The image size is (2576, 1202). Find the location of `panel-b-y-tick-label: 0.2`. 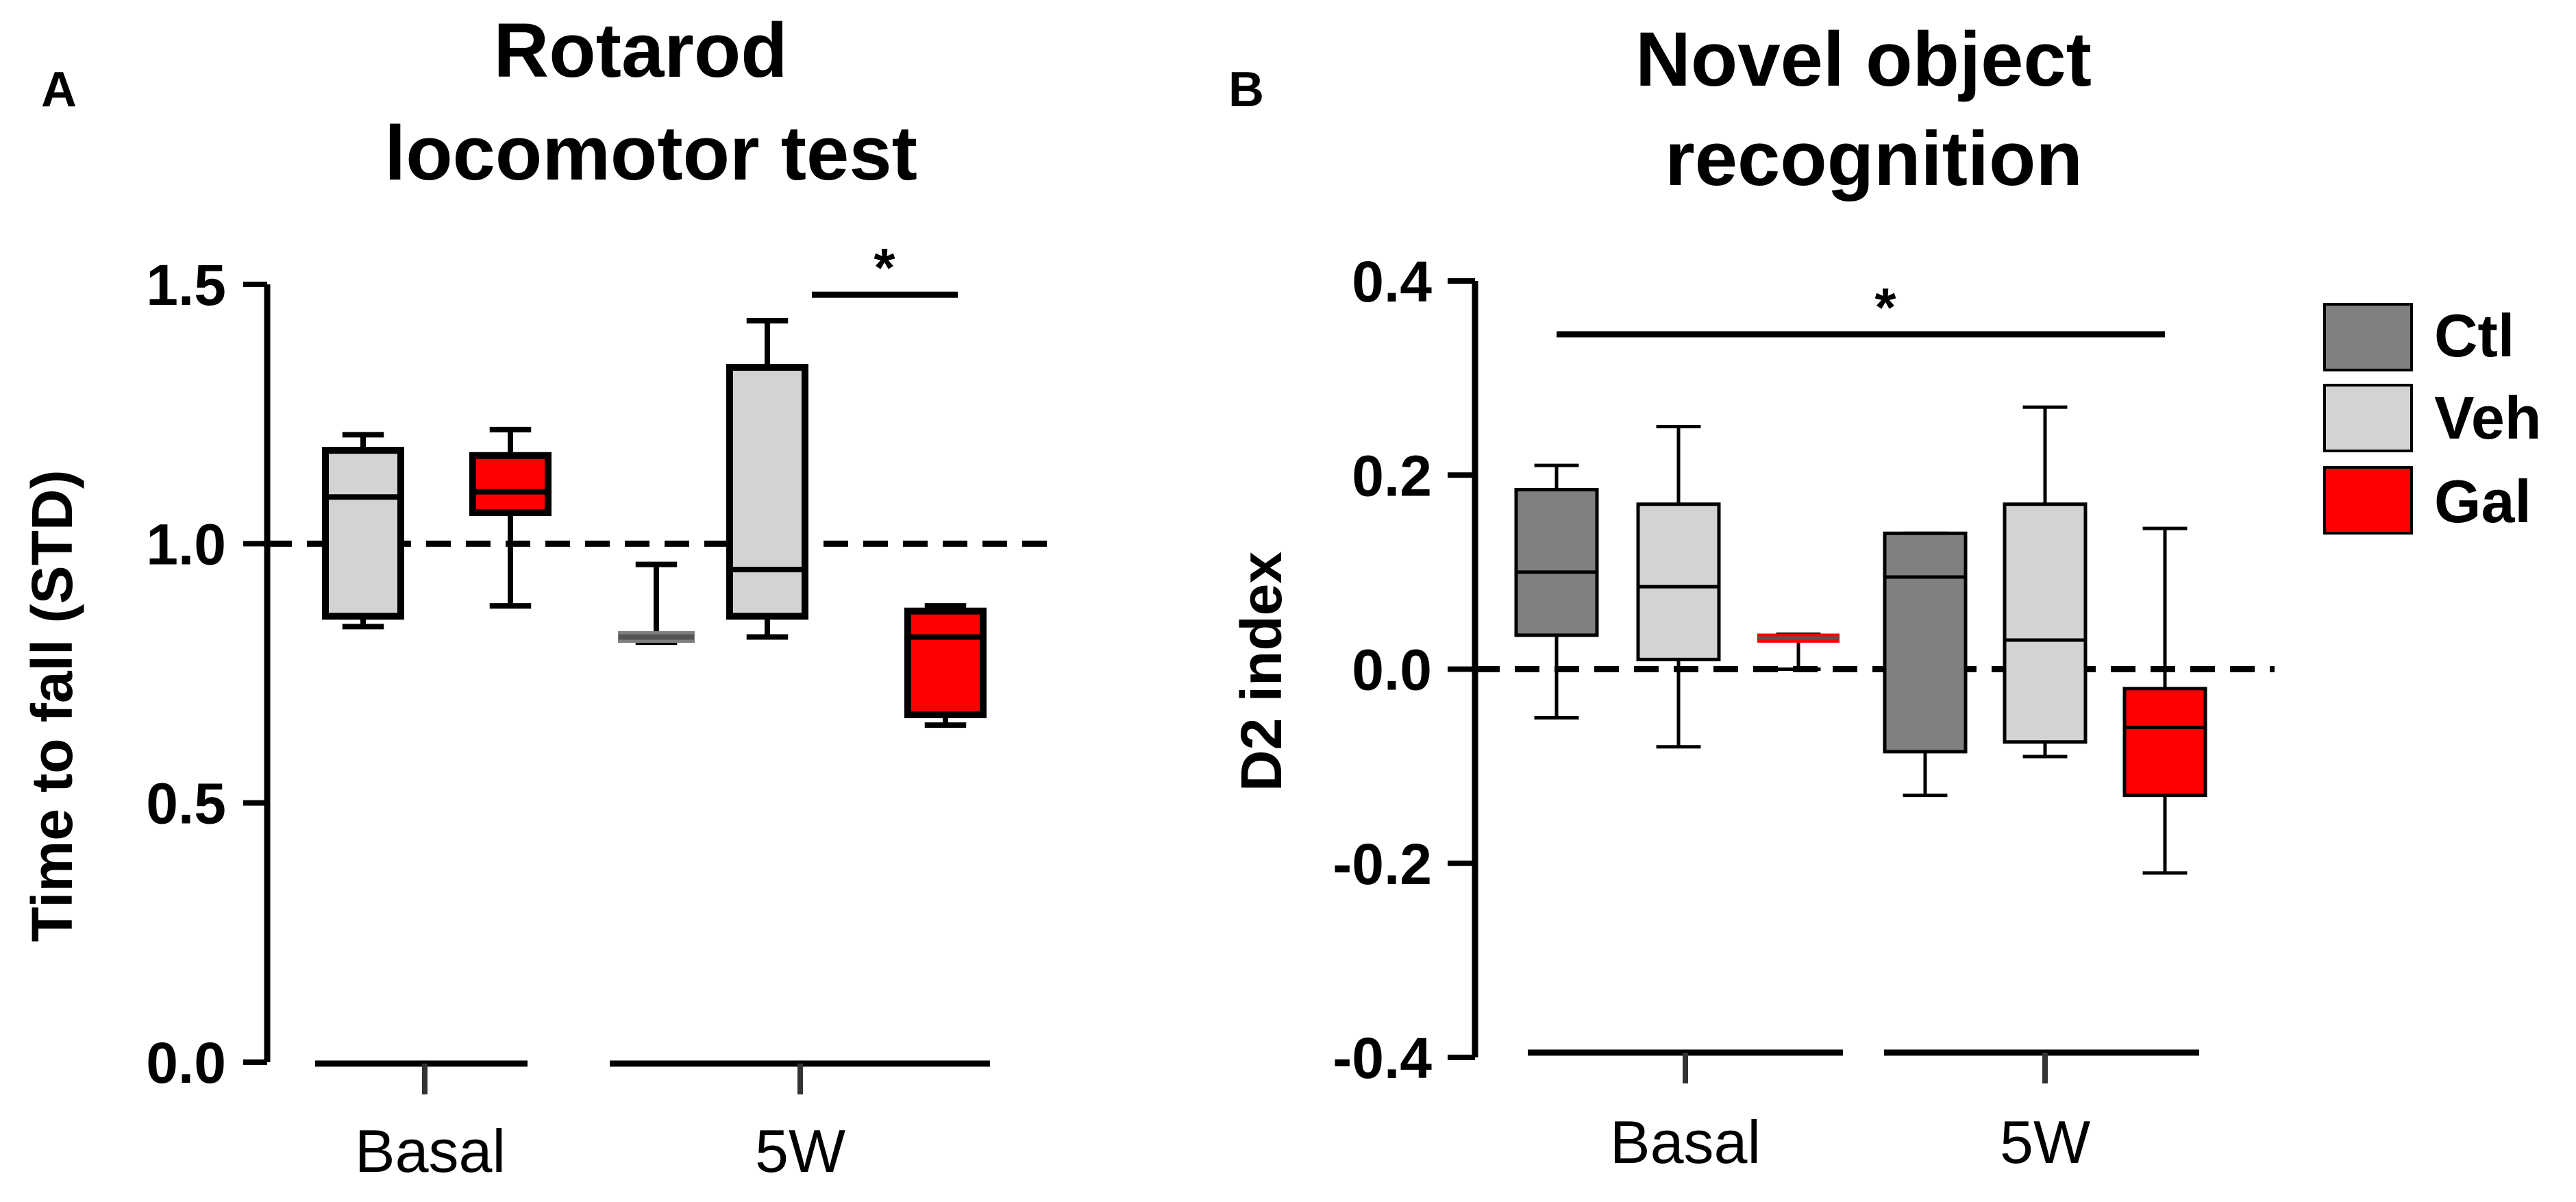

panel-b-y-tick-label: 0.2 is located at coordinates (1392, 476).